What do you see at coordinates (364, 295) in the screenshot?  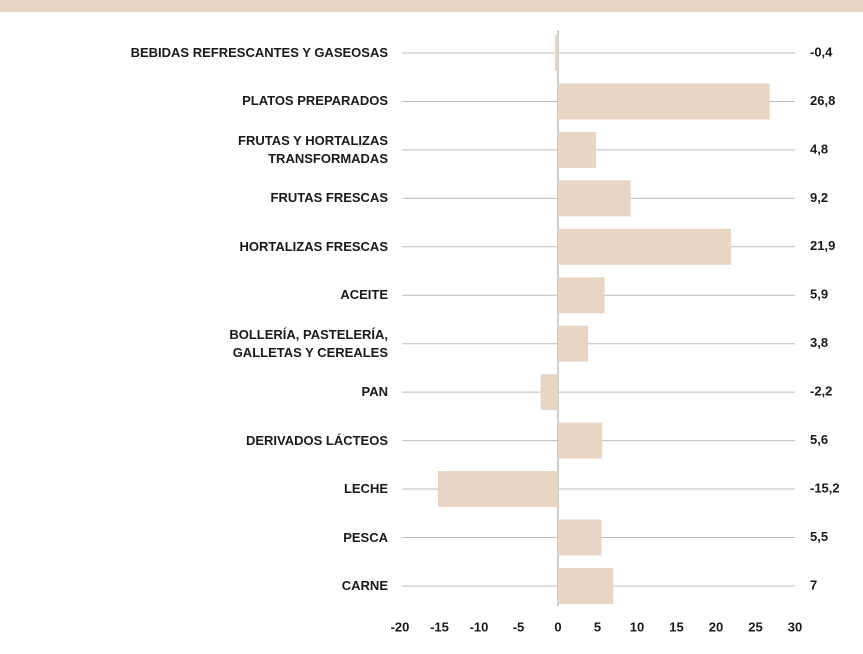 I see `category-label: ACEITE` at bounding box center [364, 295].